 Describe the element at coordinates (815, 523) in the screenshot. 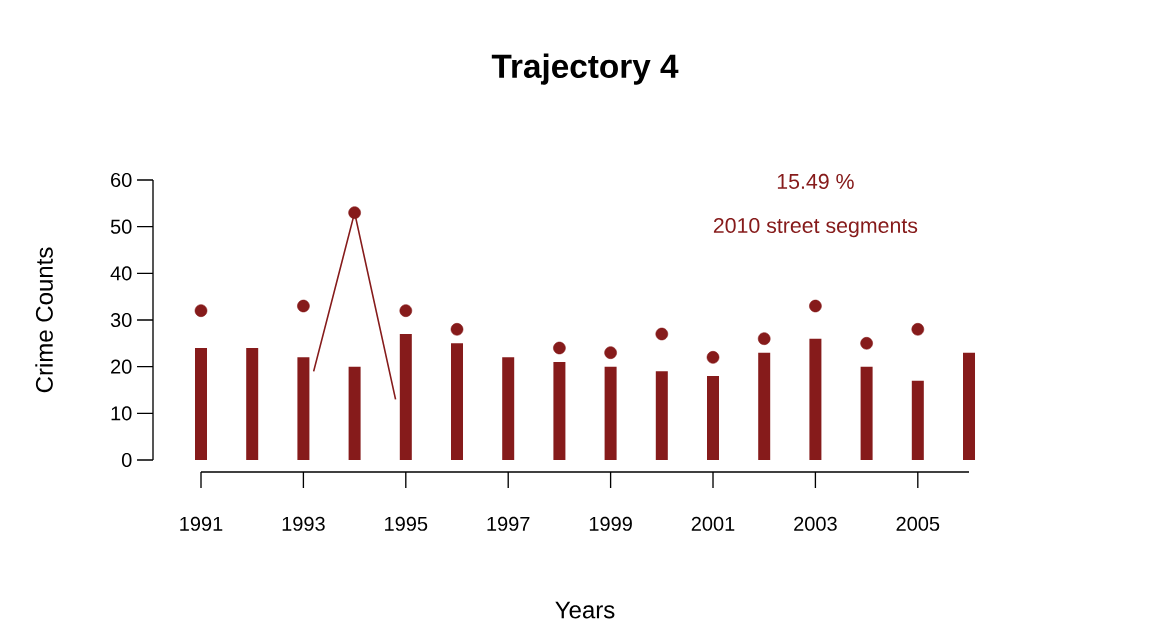

I see `x-tick-label: 2003` at that location.